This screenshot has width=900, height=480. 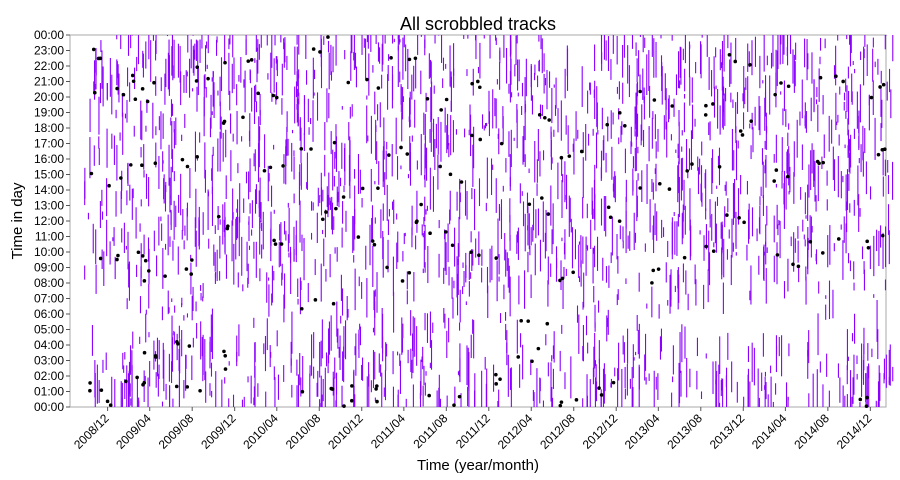 What do you see at coordinates (430, 431) in the screenshot?
I see `x-tick-label: 2011/08` at bounding box center [430, 431].